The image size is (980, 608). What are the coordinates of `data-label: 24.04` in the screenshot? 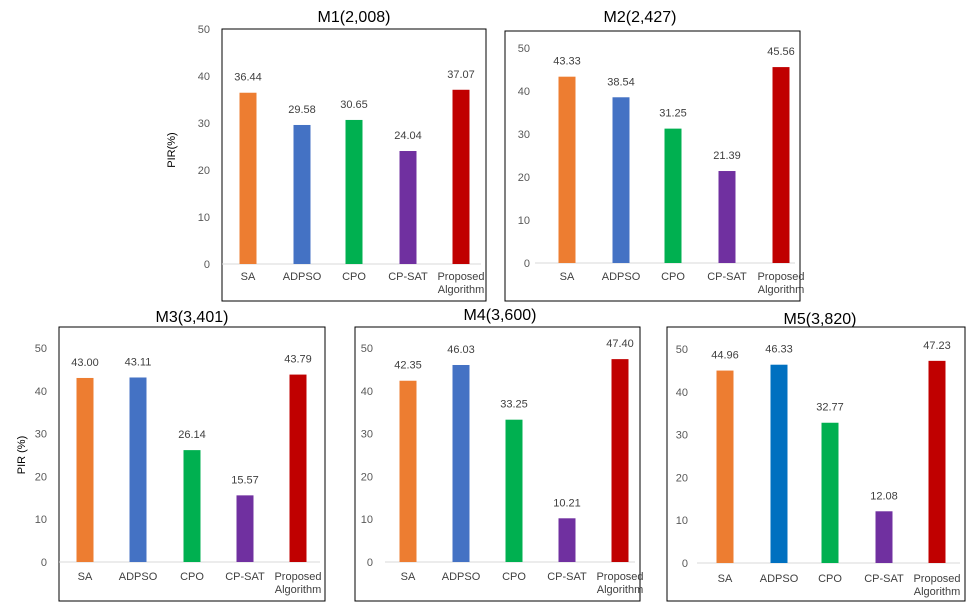 It's located at (408, 136).